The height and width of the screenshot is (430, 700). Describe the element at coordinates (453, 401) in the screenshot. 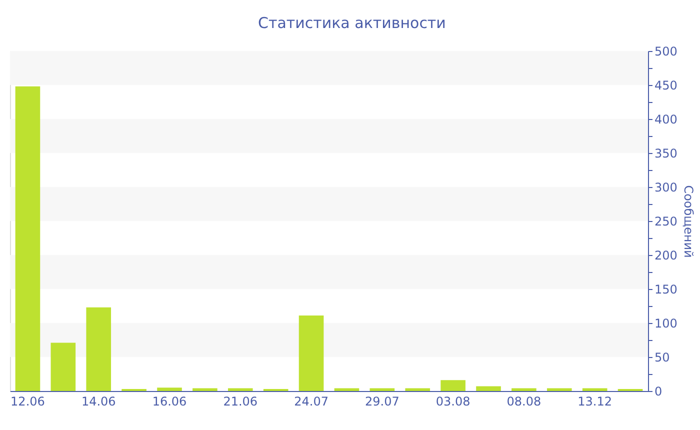

I see `x-tick-label: 03.08` at that location.